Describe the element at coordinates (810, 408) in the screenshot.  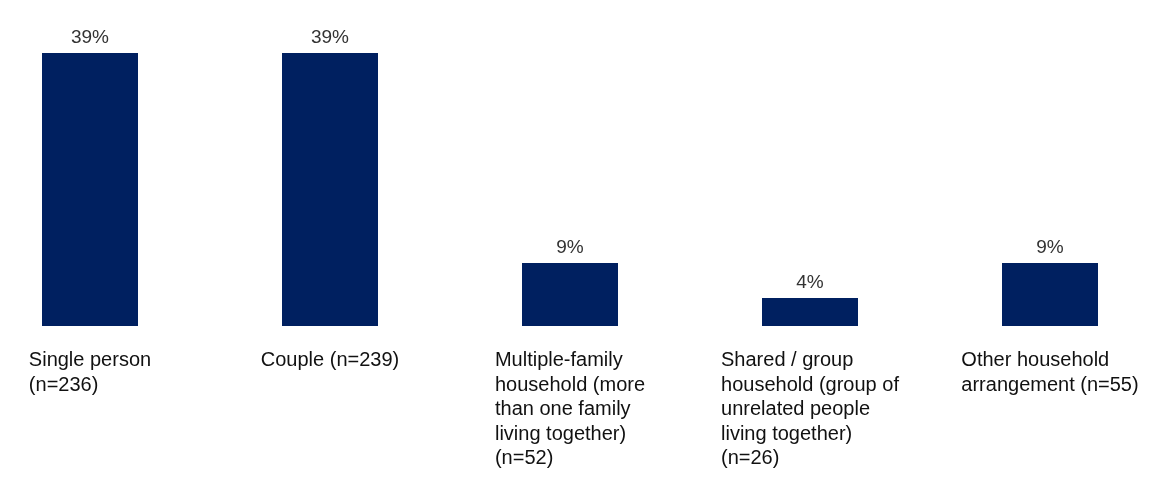
I see `x-tick-label: Shared / group household (group of unrelated people living together) (n=26)` at that location.